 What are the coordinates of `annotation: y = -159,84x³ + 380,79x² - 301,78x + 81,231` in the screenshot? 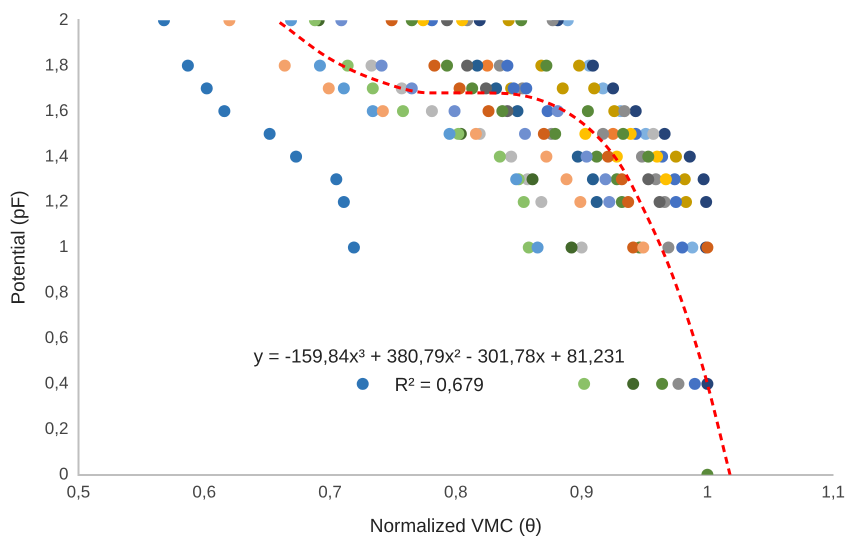 It's located at (439, 357).